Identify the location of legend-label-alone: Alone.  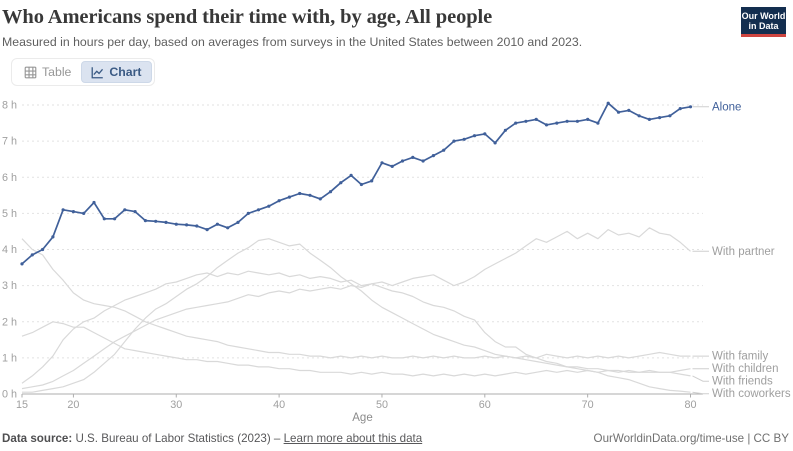
(726, 107).